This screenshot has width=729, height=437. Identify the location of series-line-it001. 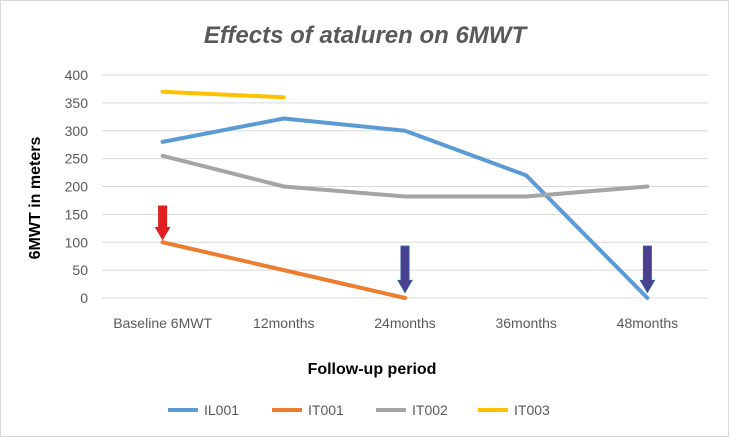
(283, 270).